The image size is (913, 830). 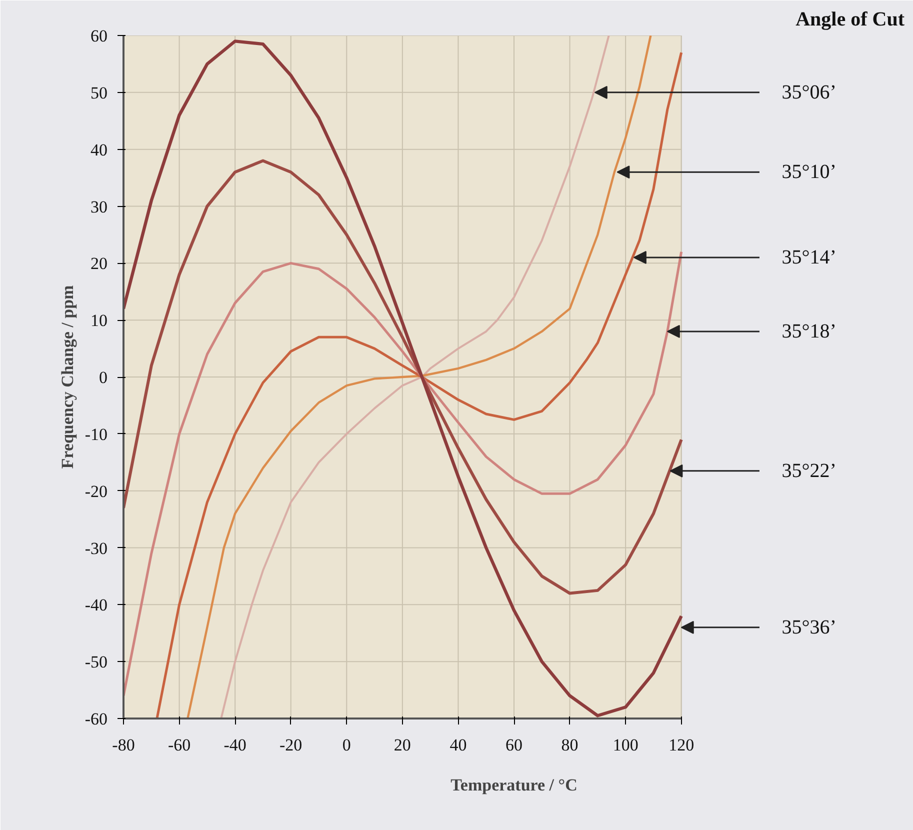 What do you see at coordinates (99, 264) in the screenshot?
I see `y-tick-label: 20` at bounding box center [99, 264].